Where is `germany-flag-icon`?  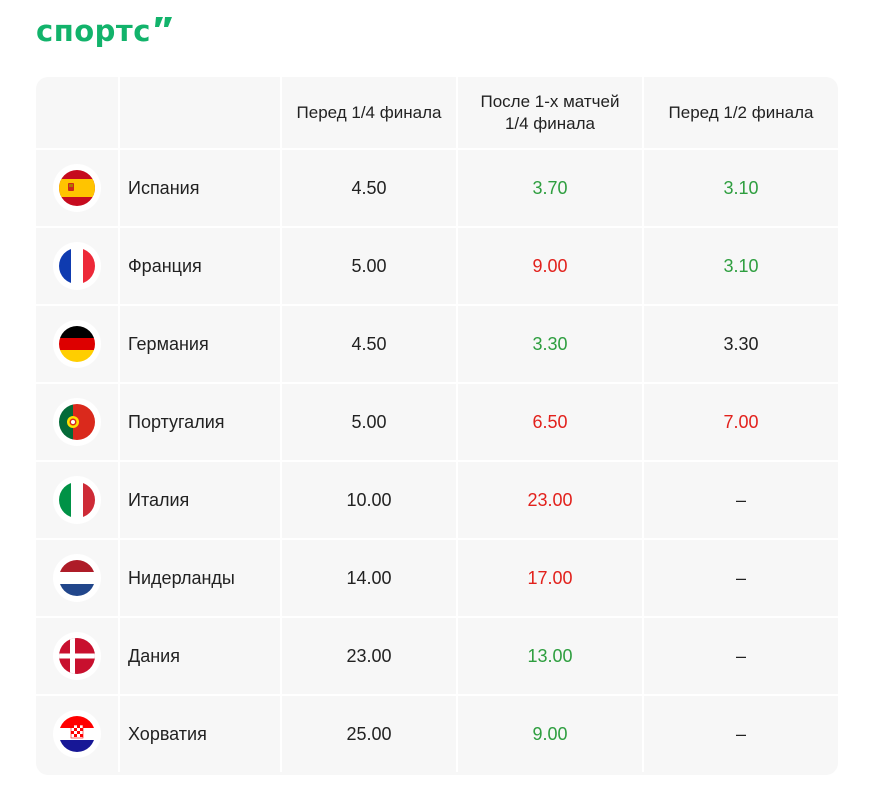 germany-flag-icon is located at coordinates (77, 344).